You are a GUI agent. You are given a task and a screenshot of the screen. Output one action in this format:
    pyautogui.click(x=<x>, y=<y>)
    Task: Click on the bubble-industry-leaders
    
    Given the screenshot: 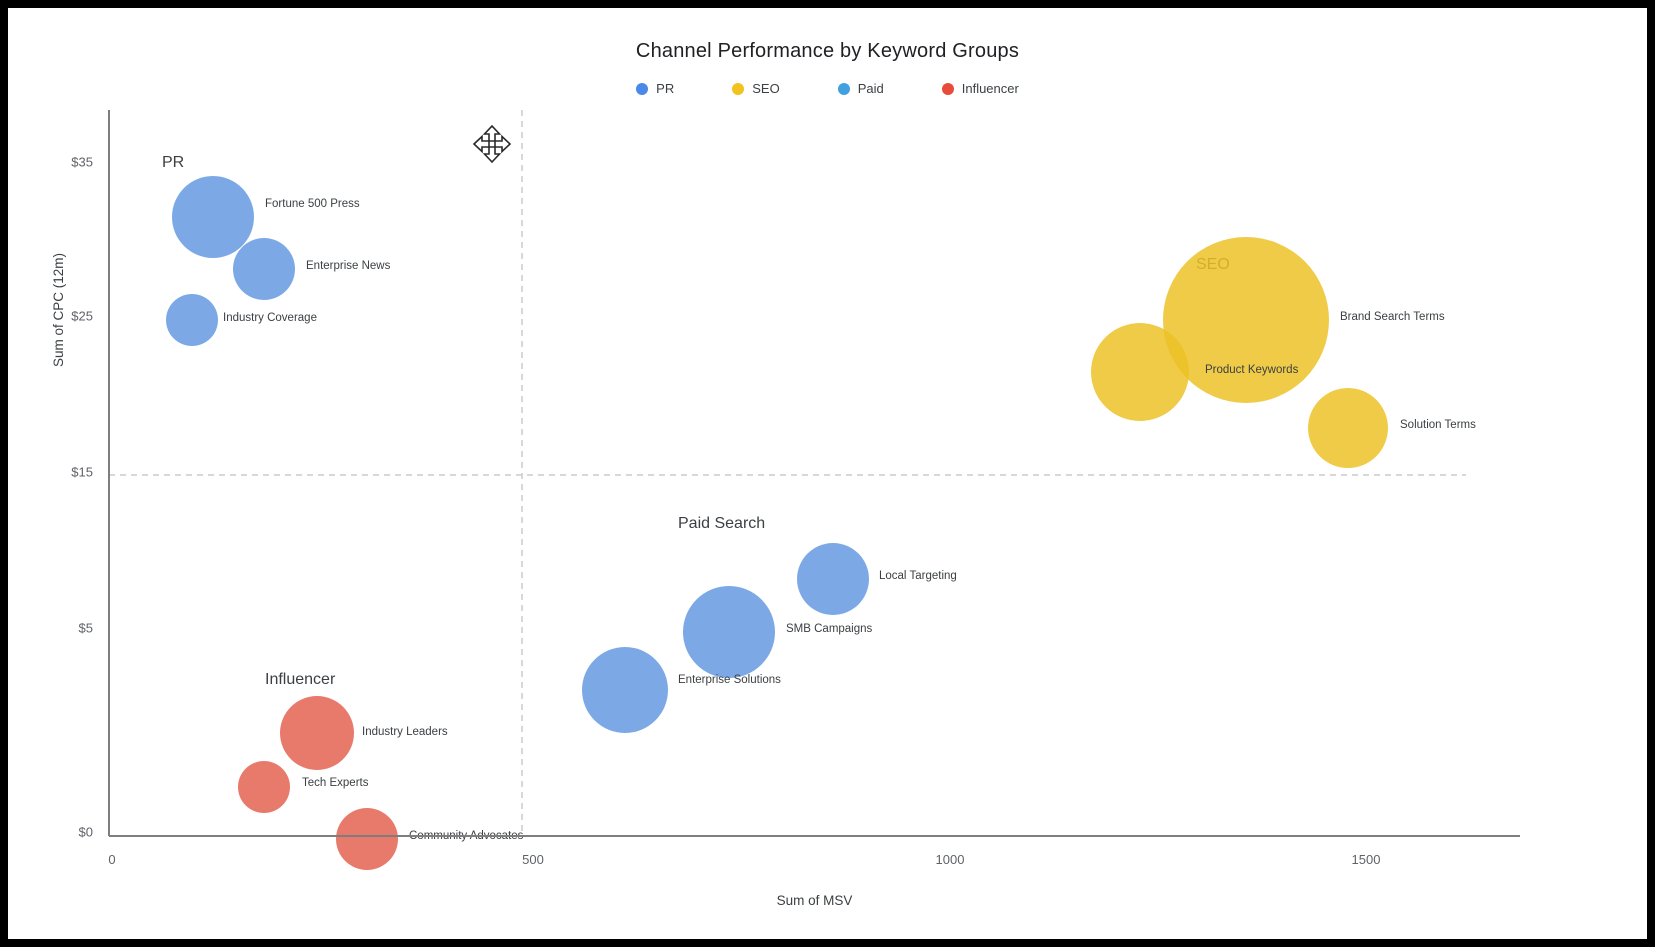 What is the action you would take?
    pyautogui.click(x=317, y=733)
    